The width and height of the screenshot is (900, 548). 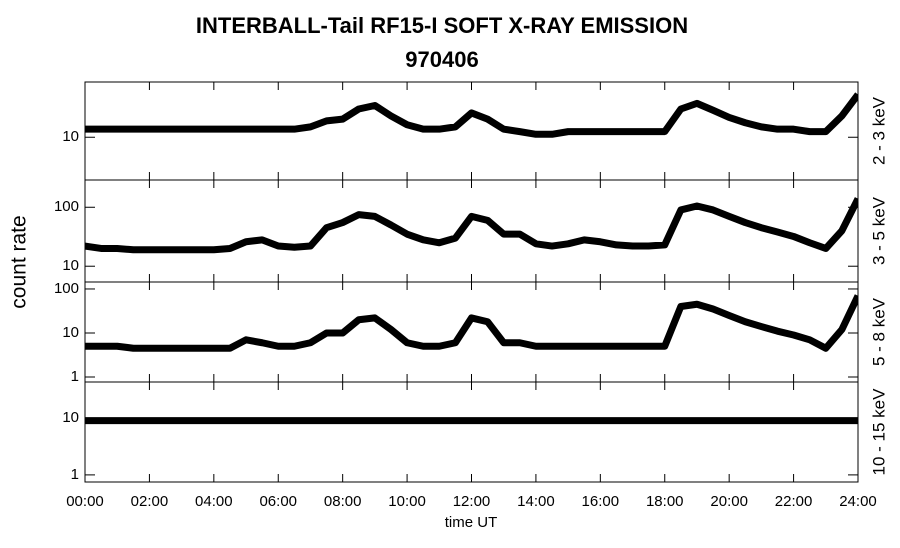 What do you see at coordinates (729, 501) in the screenshot?
I see `x-tick-label: 20:00` at bounding box center [729, 501].